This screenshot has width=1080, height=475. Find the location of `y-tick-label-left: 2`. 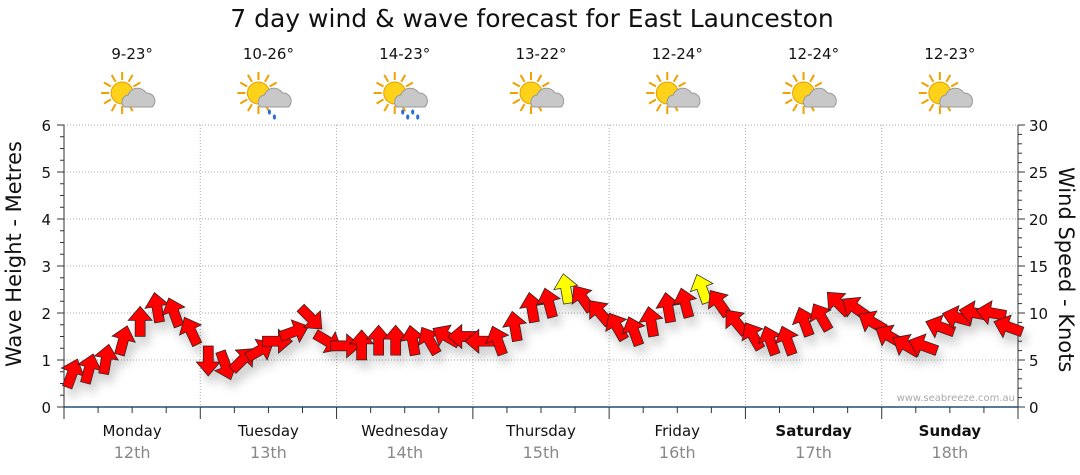

y-tick-label-left: 2 is located at coordinates (46, 314).